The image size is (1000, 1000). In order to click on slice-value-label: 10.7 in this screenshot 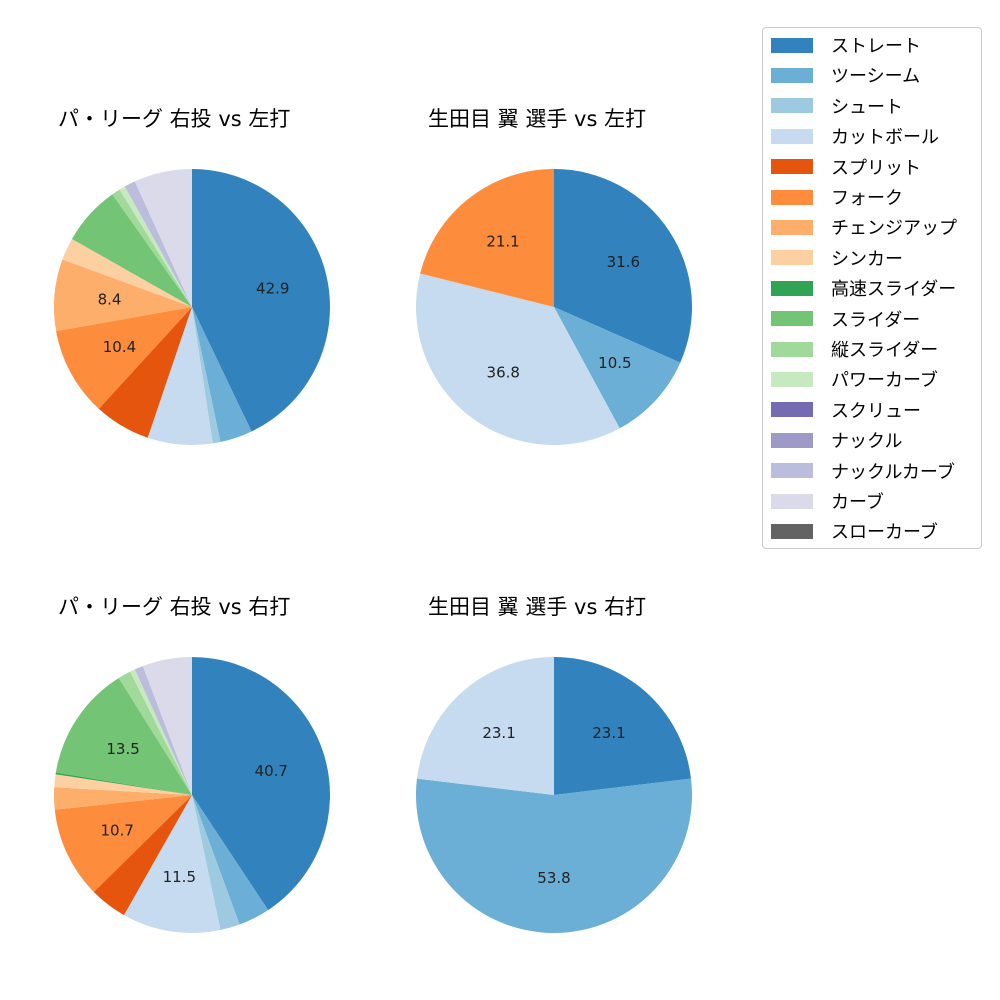, I will do `click(116, 830)`.